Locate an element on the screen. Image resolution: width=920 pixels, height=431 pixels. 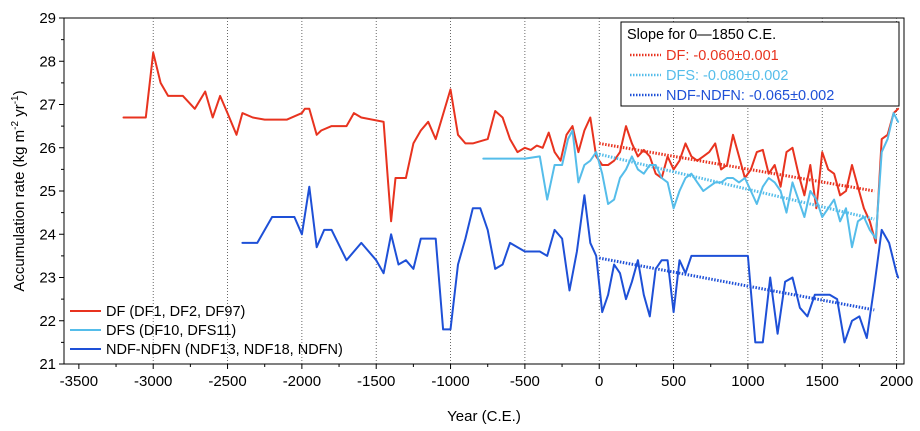
x-tick-label: -500 is located at coordinates (525, 381).